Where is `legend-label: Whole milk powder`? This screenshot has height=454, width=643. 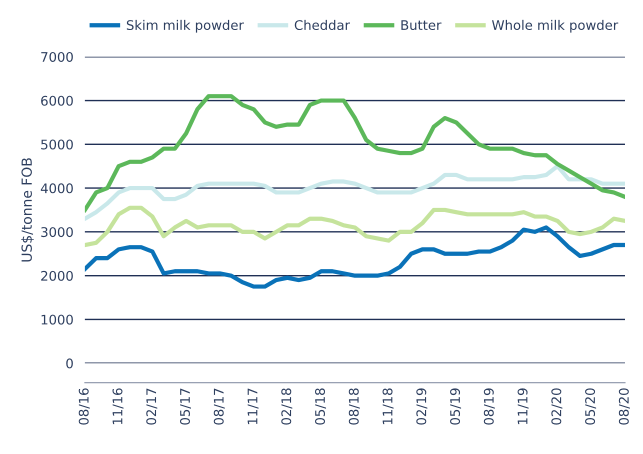
legend-label: Whole milk powder is located at coordinates (555, 26).